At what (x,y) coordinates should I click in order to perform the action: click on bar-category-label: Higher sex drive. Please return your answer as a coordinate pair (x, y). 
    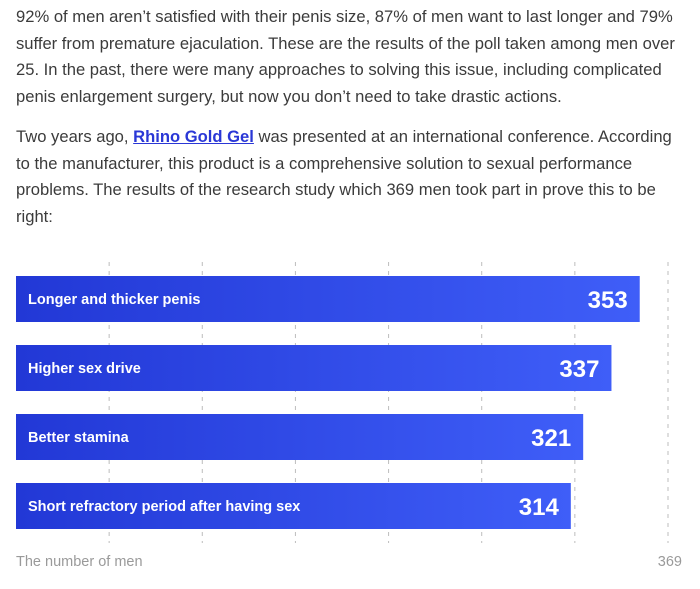
    Looking at the image, I should click on (84, 369).